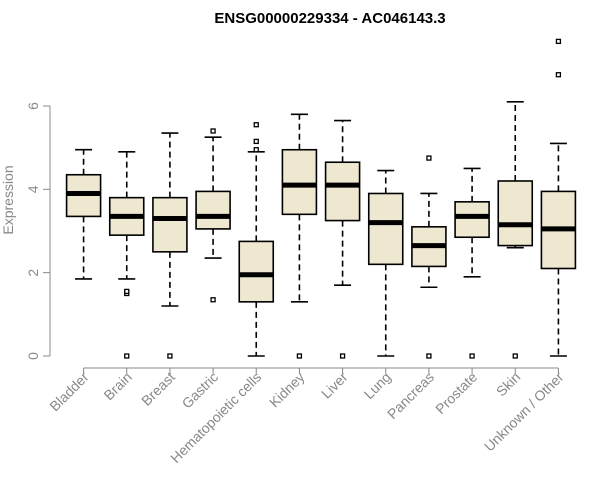 The image size is (600, 500). Describe the element at coordinates (472, 263) in the screenshot. I see `box-prostate` at that location.